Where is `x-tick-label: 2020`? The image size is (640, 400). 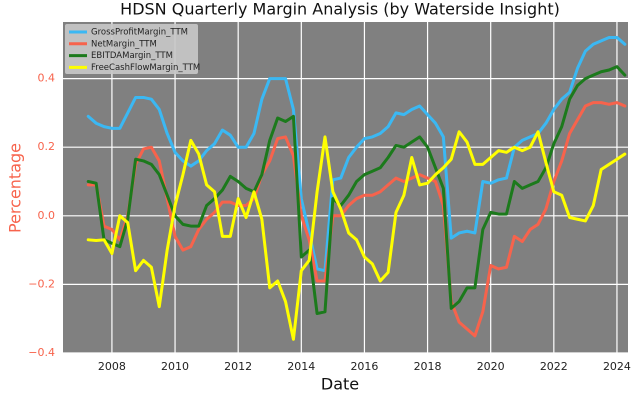 x-tick-label: 2020 is located at coordinates (491, 366).